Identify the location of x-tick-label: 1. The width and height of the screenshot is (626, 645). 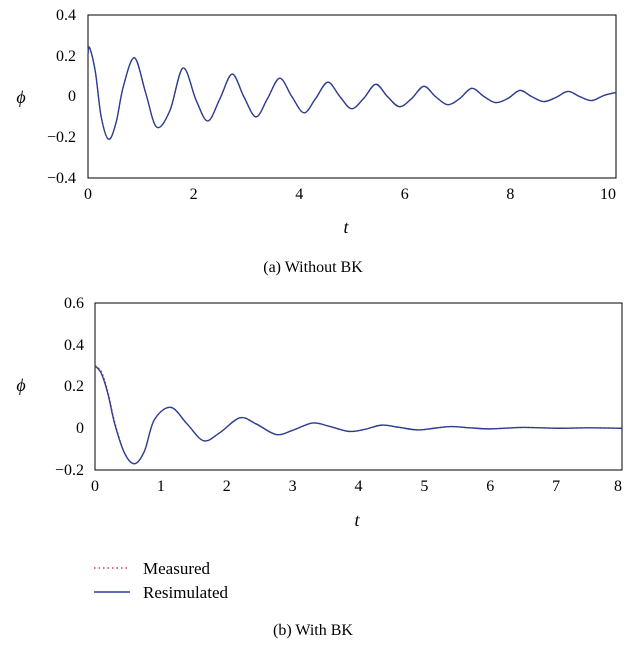
(161, 486).